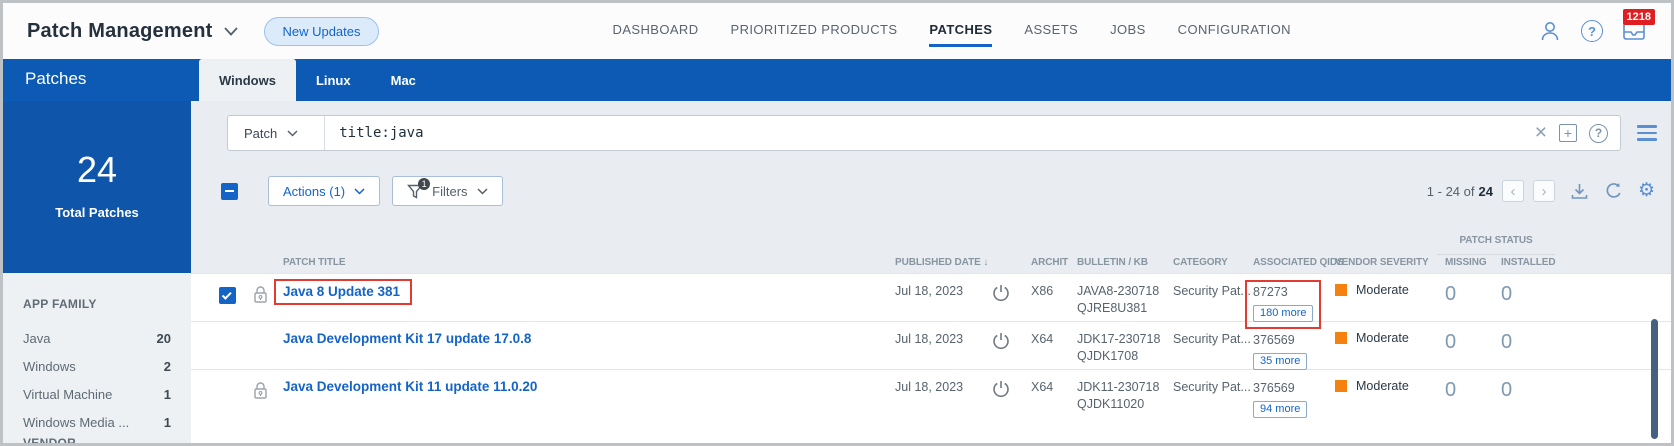 Image resolution: width=1674 pixels, height=446 pixels. Describe the element at coordinates (447, 191) in the screenshot. I see `filters-button: 1 Filters` at that location.